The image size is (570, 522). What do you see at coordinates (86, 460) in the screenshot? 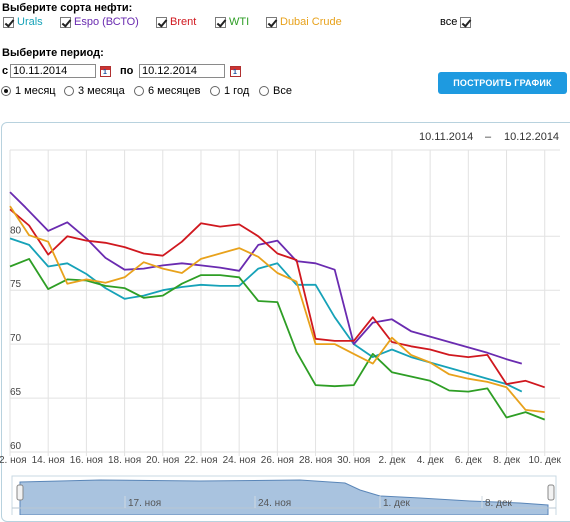
I see `x-tick-label: 16. ноя` at bounding box center [86, 460].